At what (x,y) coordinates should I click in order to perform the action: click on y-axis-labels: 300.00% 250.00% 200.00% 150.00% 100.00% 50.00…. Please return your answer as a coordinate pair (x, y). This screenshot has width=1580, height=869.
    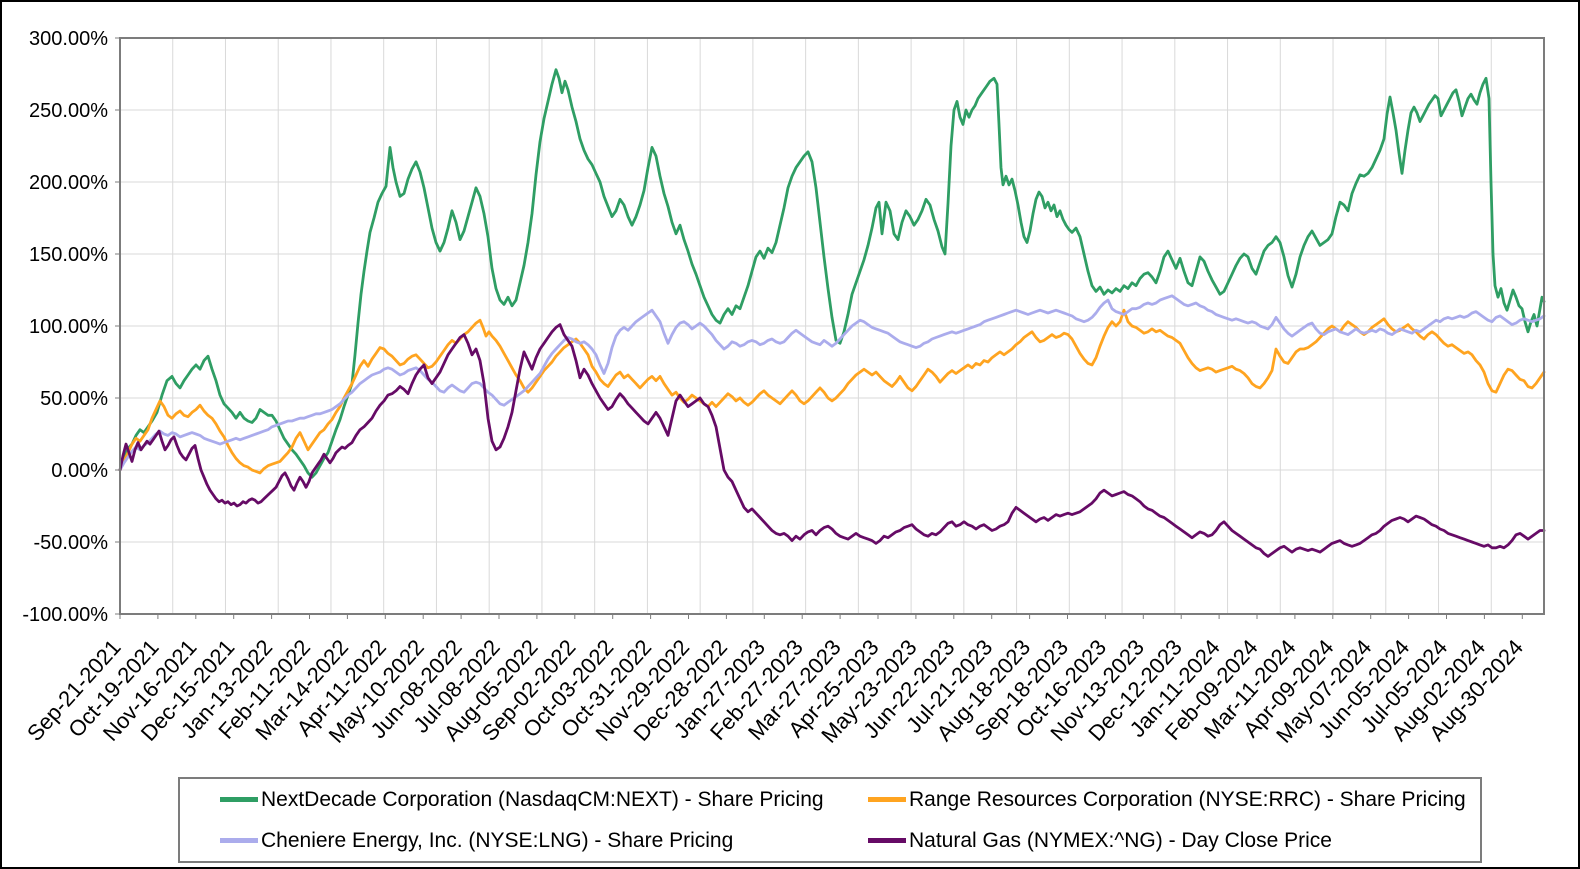
    Looking at the image, I should click on (71, 327).